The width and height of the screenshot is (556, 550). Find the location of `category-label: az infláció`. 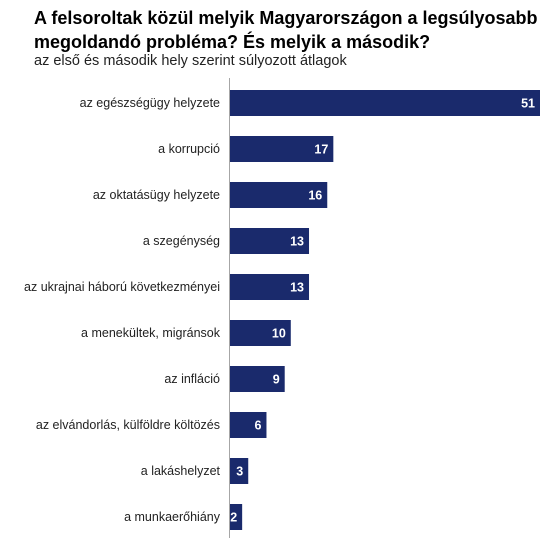

category-label: az infláció is located at coordinates (192, 379).